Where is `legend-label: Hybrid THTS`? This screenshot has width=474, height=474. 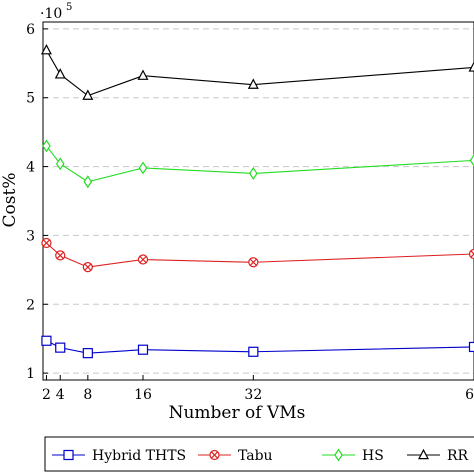
legend-label: Hybrid THTS is located at coordinates (139, 456).